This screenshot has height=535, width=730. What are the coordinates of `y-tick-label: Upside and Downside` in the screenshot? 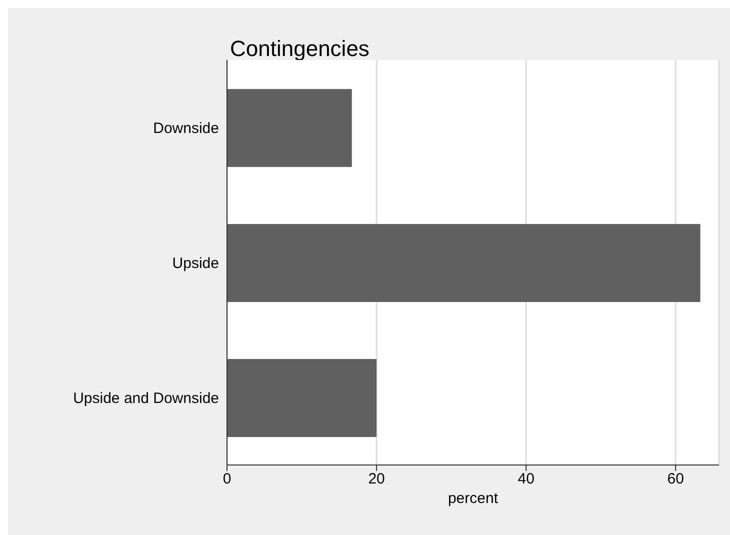 It's located at (146, 398).